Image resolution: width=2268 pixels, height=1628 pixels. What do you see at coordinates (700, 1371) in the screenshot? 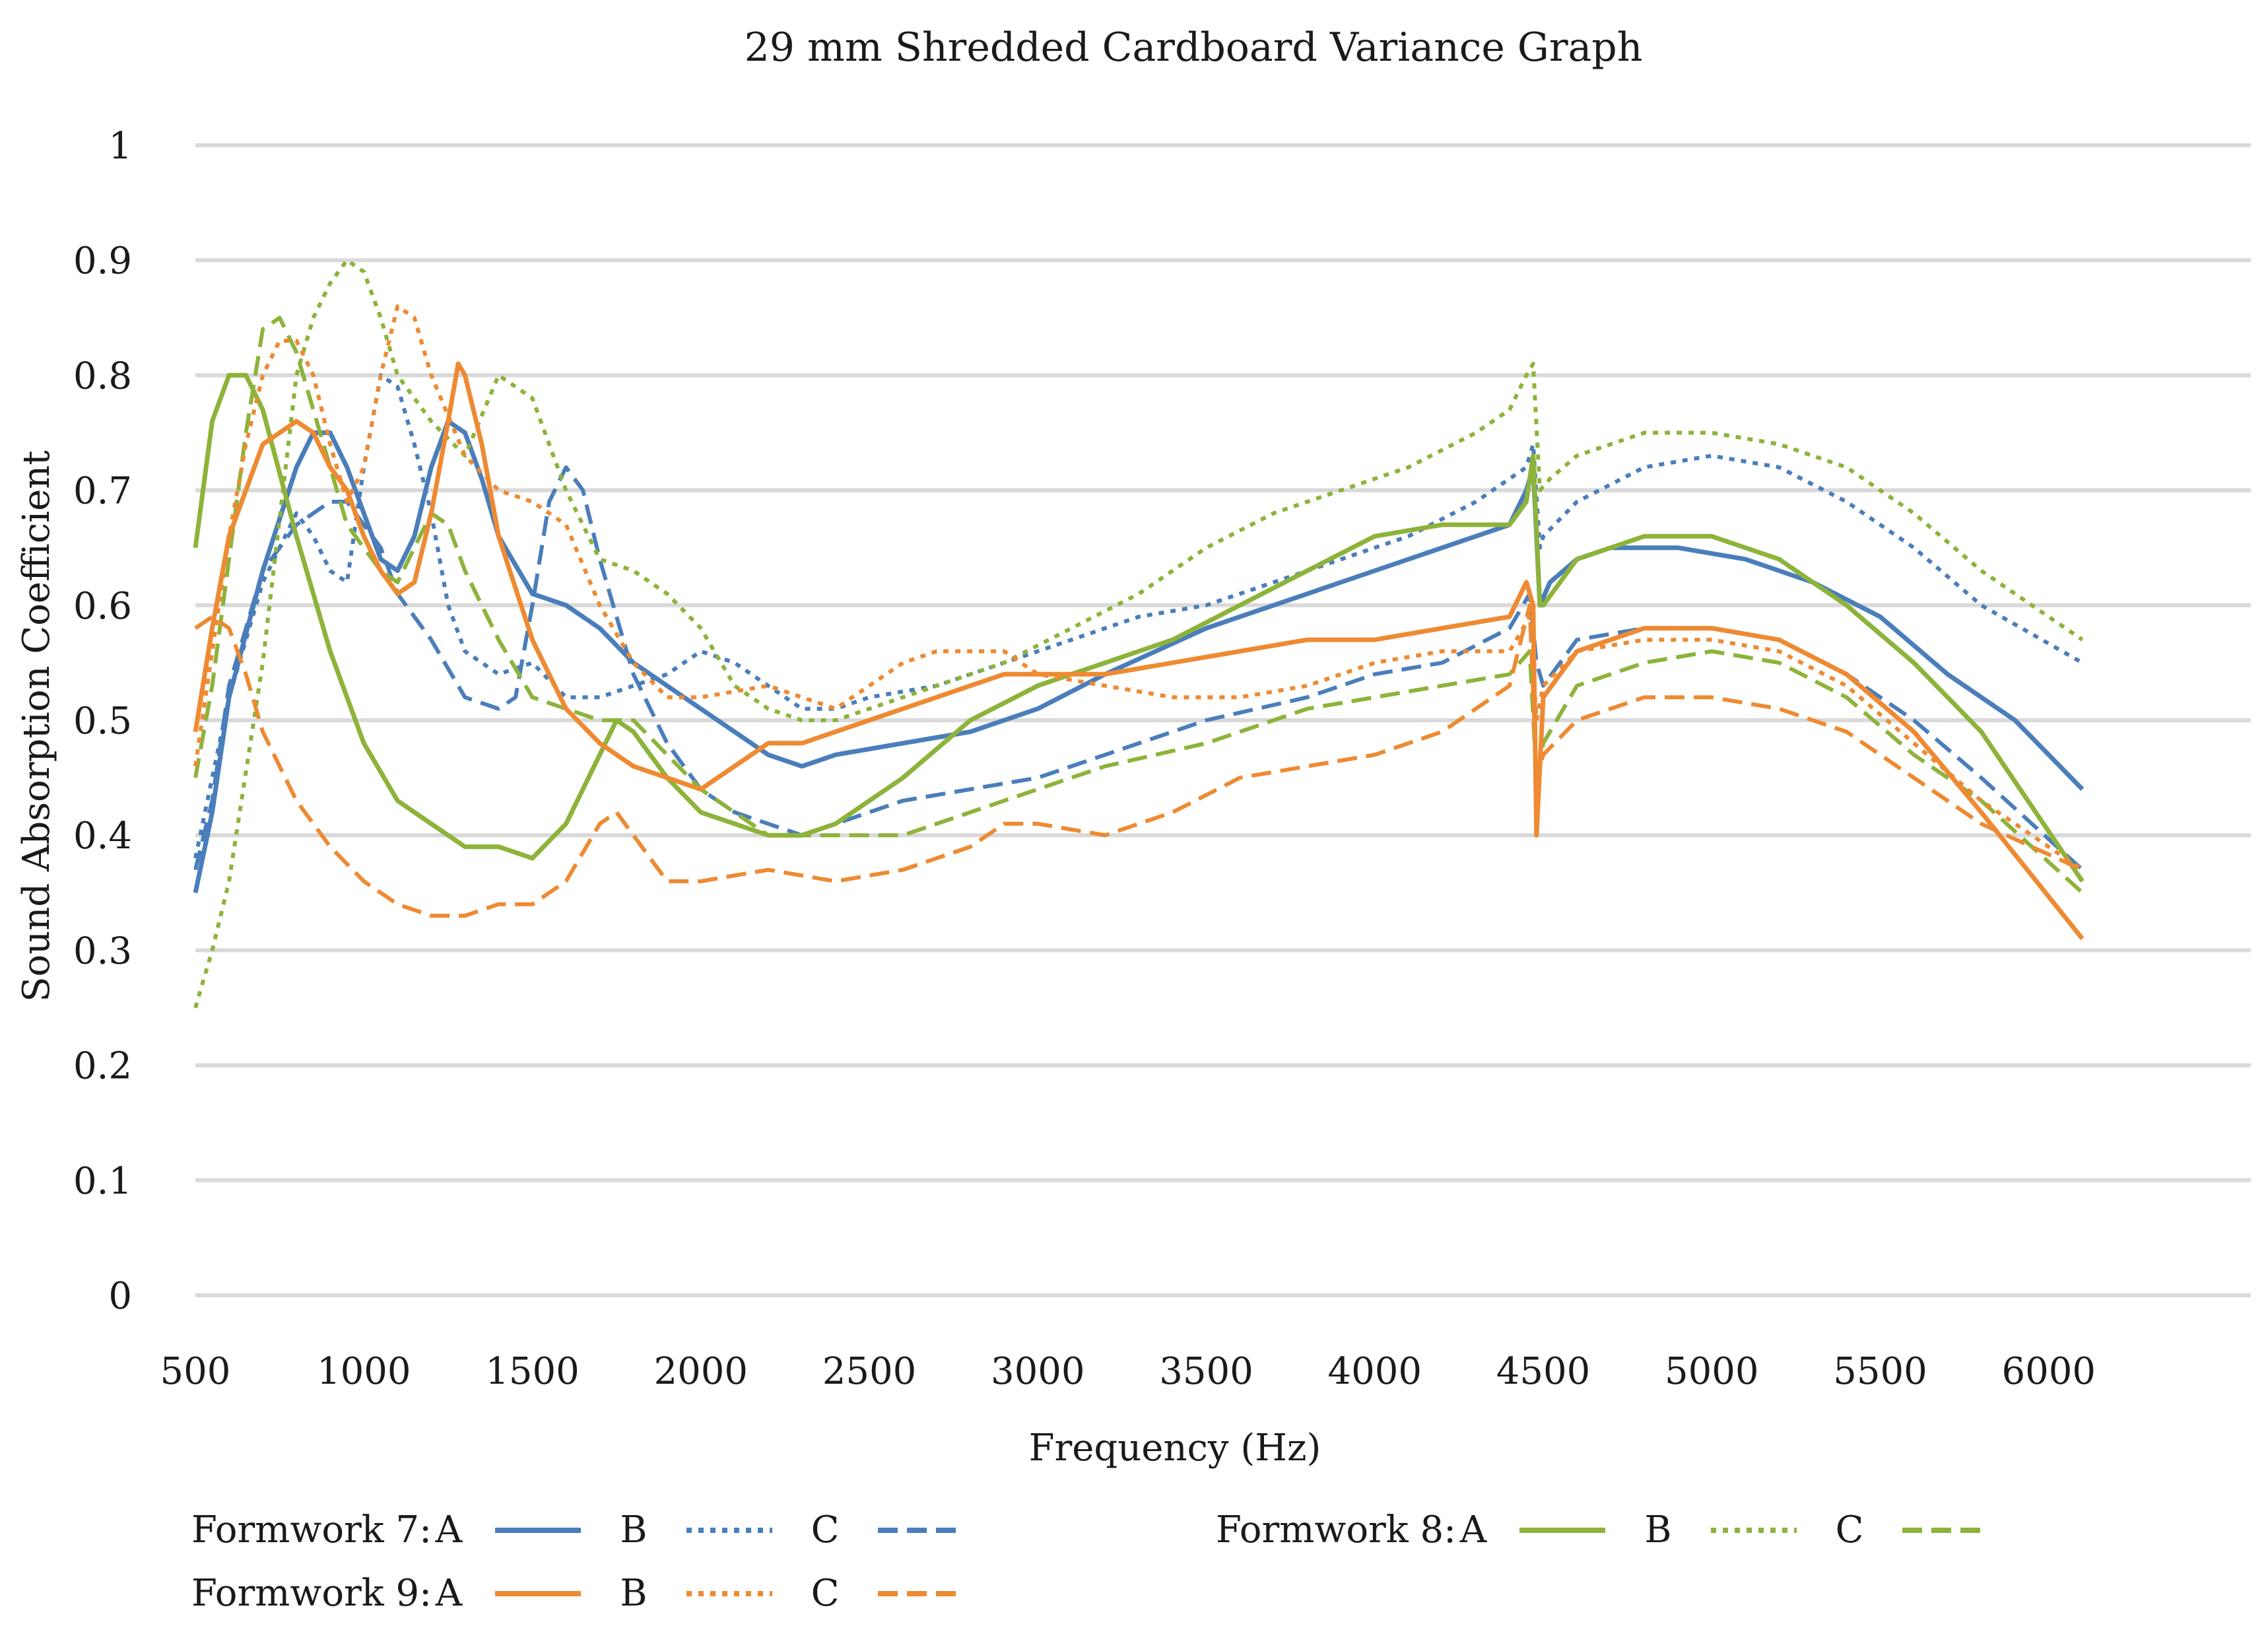
I see `x-tick-label: 2000` at bounding box center [700, 1371].